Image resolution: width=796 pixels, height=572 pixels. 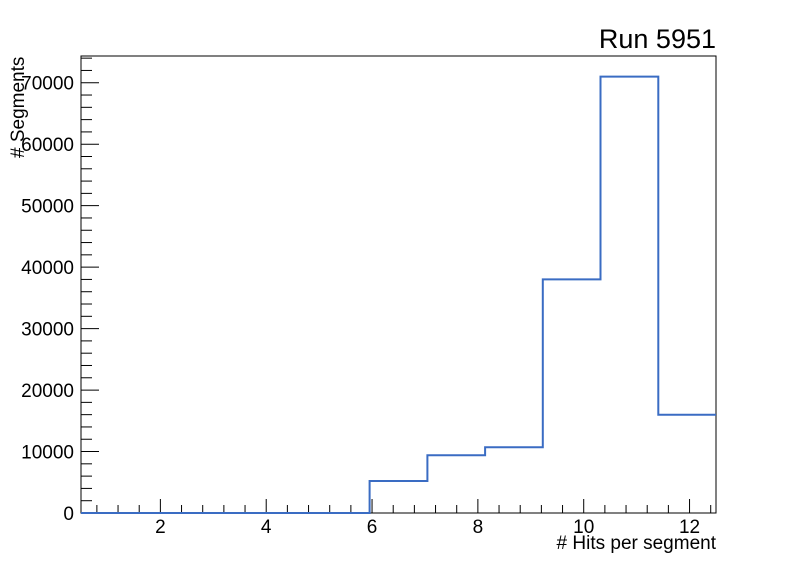 I want to click on y-tick-label: 20000, so click(x=47, y=391).